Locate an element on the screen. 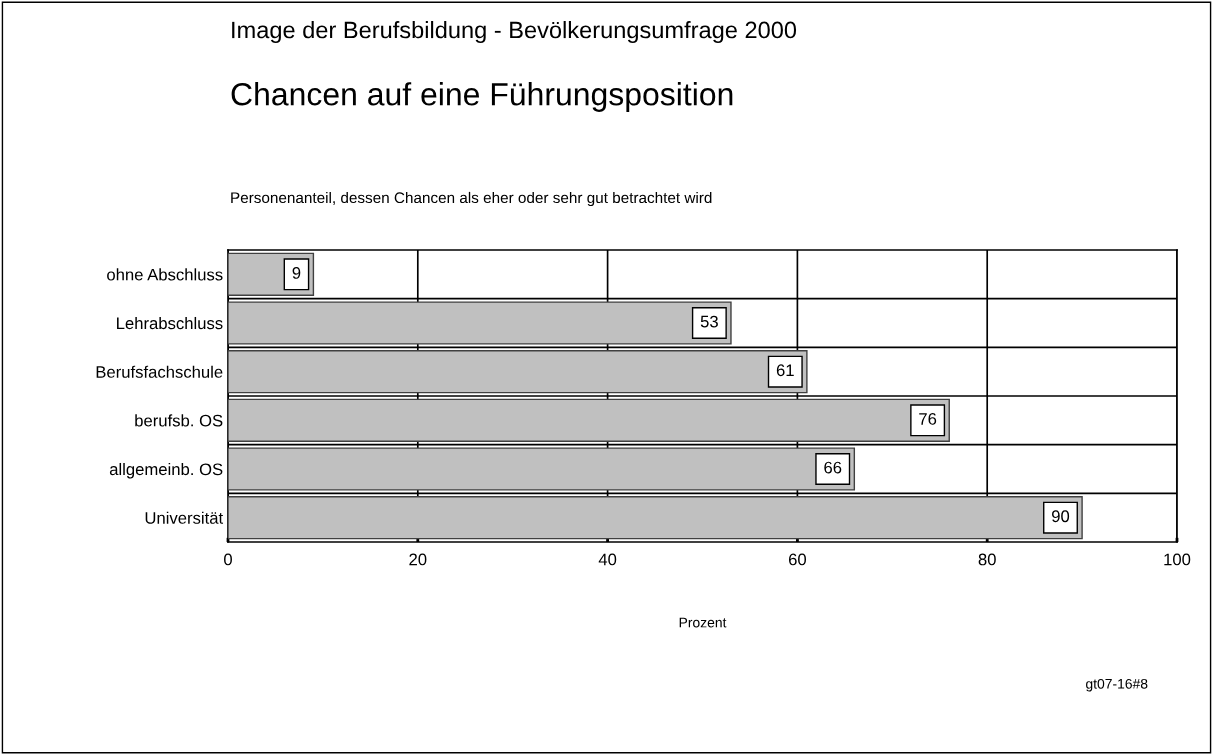  x-tick-label: 20 is located at coordinates (418, 559).